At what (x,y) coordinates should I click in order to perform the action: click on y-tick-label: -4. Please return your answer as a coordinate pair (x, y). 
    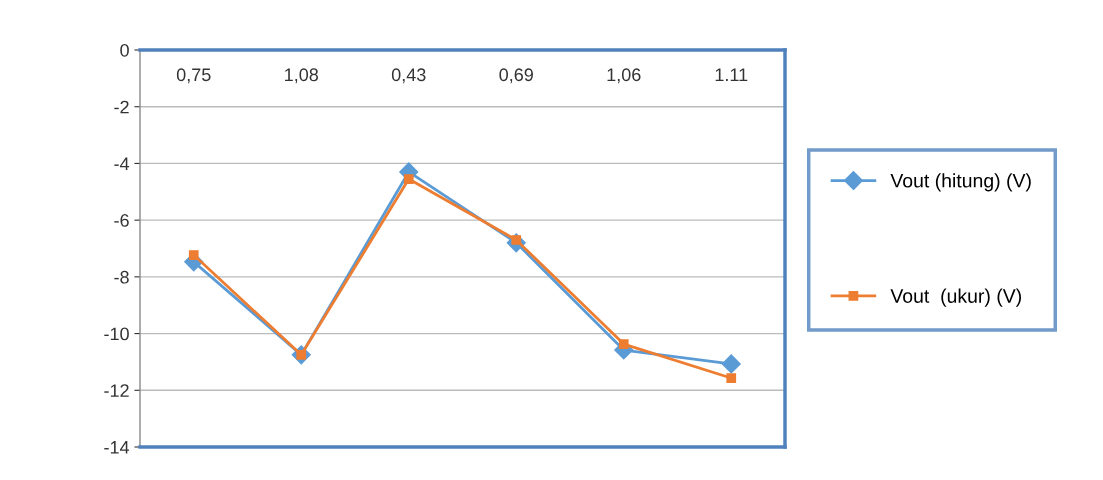
    Looking at the image, I should click on (122, 163).